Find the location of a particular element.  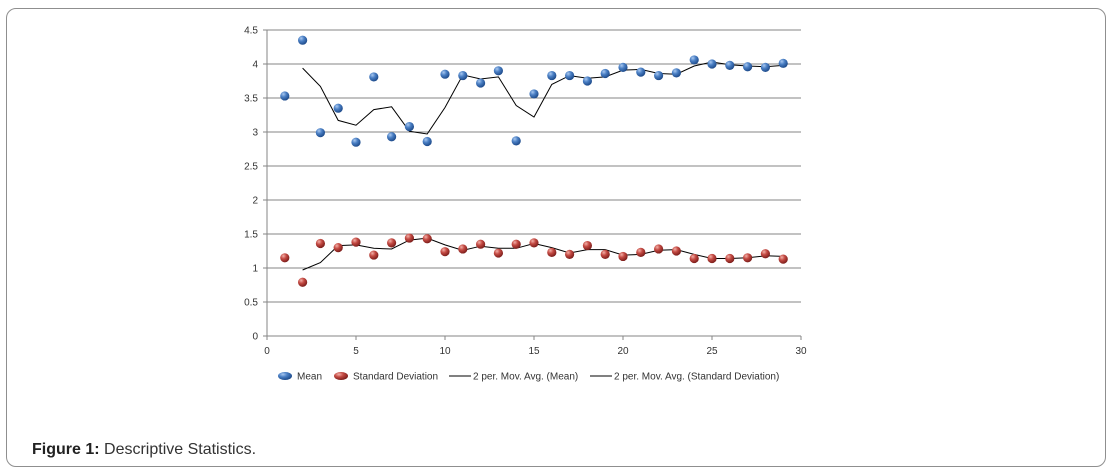

caption-label: Figure 1: is located at coordinates (66, 449).